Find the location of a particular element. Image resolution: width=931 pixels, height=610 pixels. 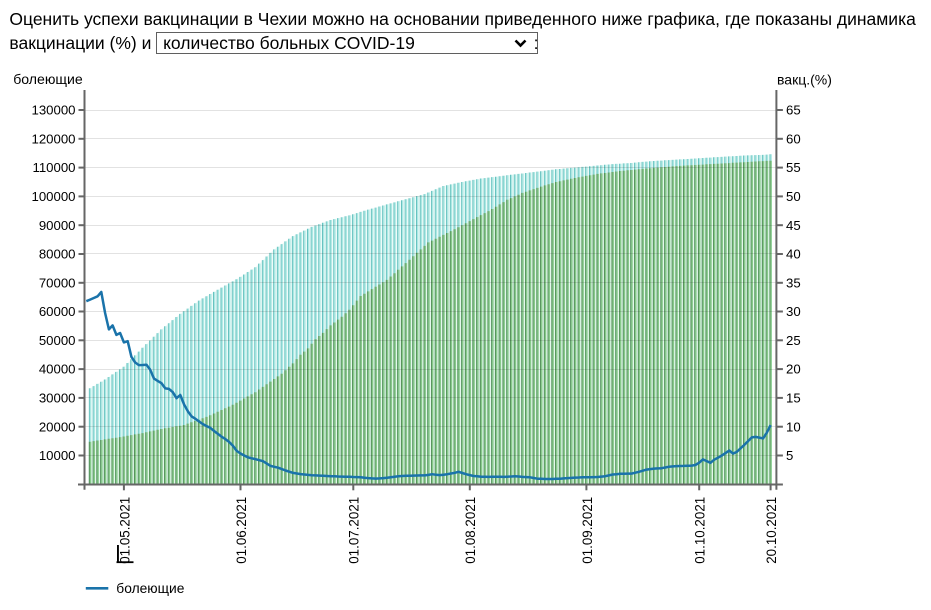

svg-text: 40 is located at coordinates (793, 254).